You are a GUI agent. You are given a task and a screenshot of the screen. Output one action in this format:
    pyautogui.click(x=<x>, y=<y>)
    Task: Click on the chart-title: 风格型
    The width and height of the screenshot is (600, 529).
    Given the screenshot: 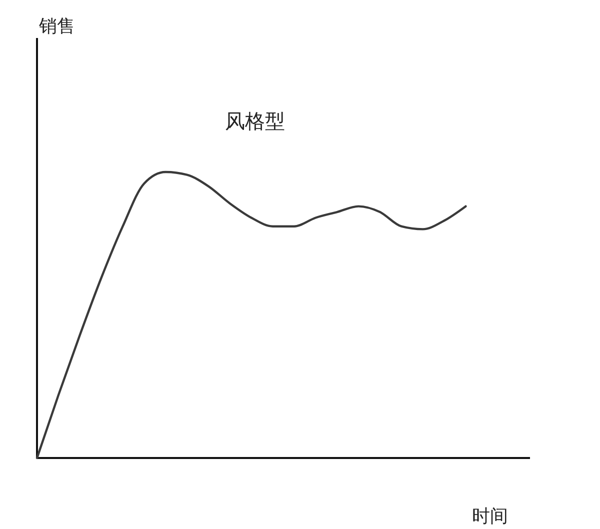 What is the action you would take?
    pyautogui.click(x=255, y=121)
    